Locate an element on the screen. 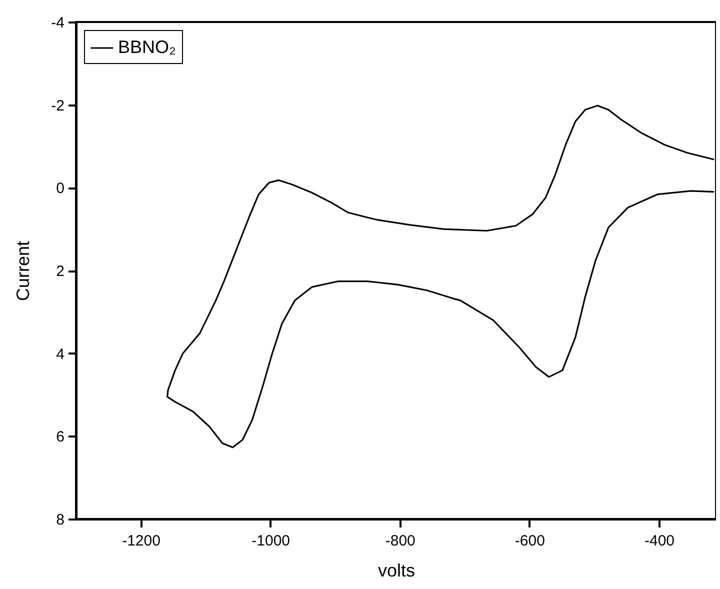 The height and width of the screenshot is (589, 720). x-axis-title: volts is located at coordinates (397, 570).